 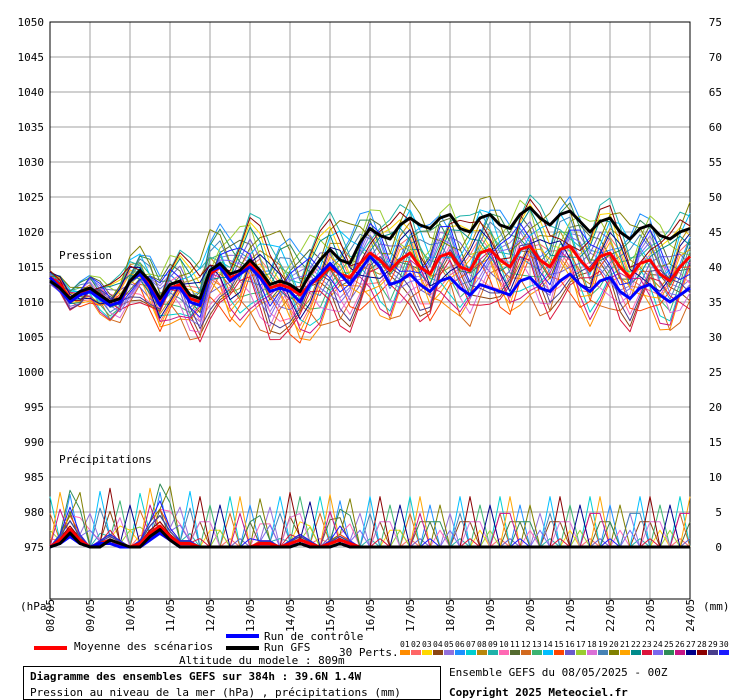 What do you see at coordinates (538, 692) in the screenshot?
I see `copyright: Copyright 2025 Meteociel.fr` at bounding box center [538, 692].